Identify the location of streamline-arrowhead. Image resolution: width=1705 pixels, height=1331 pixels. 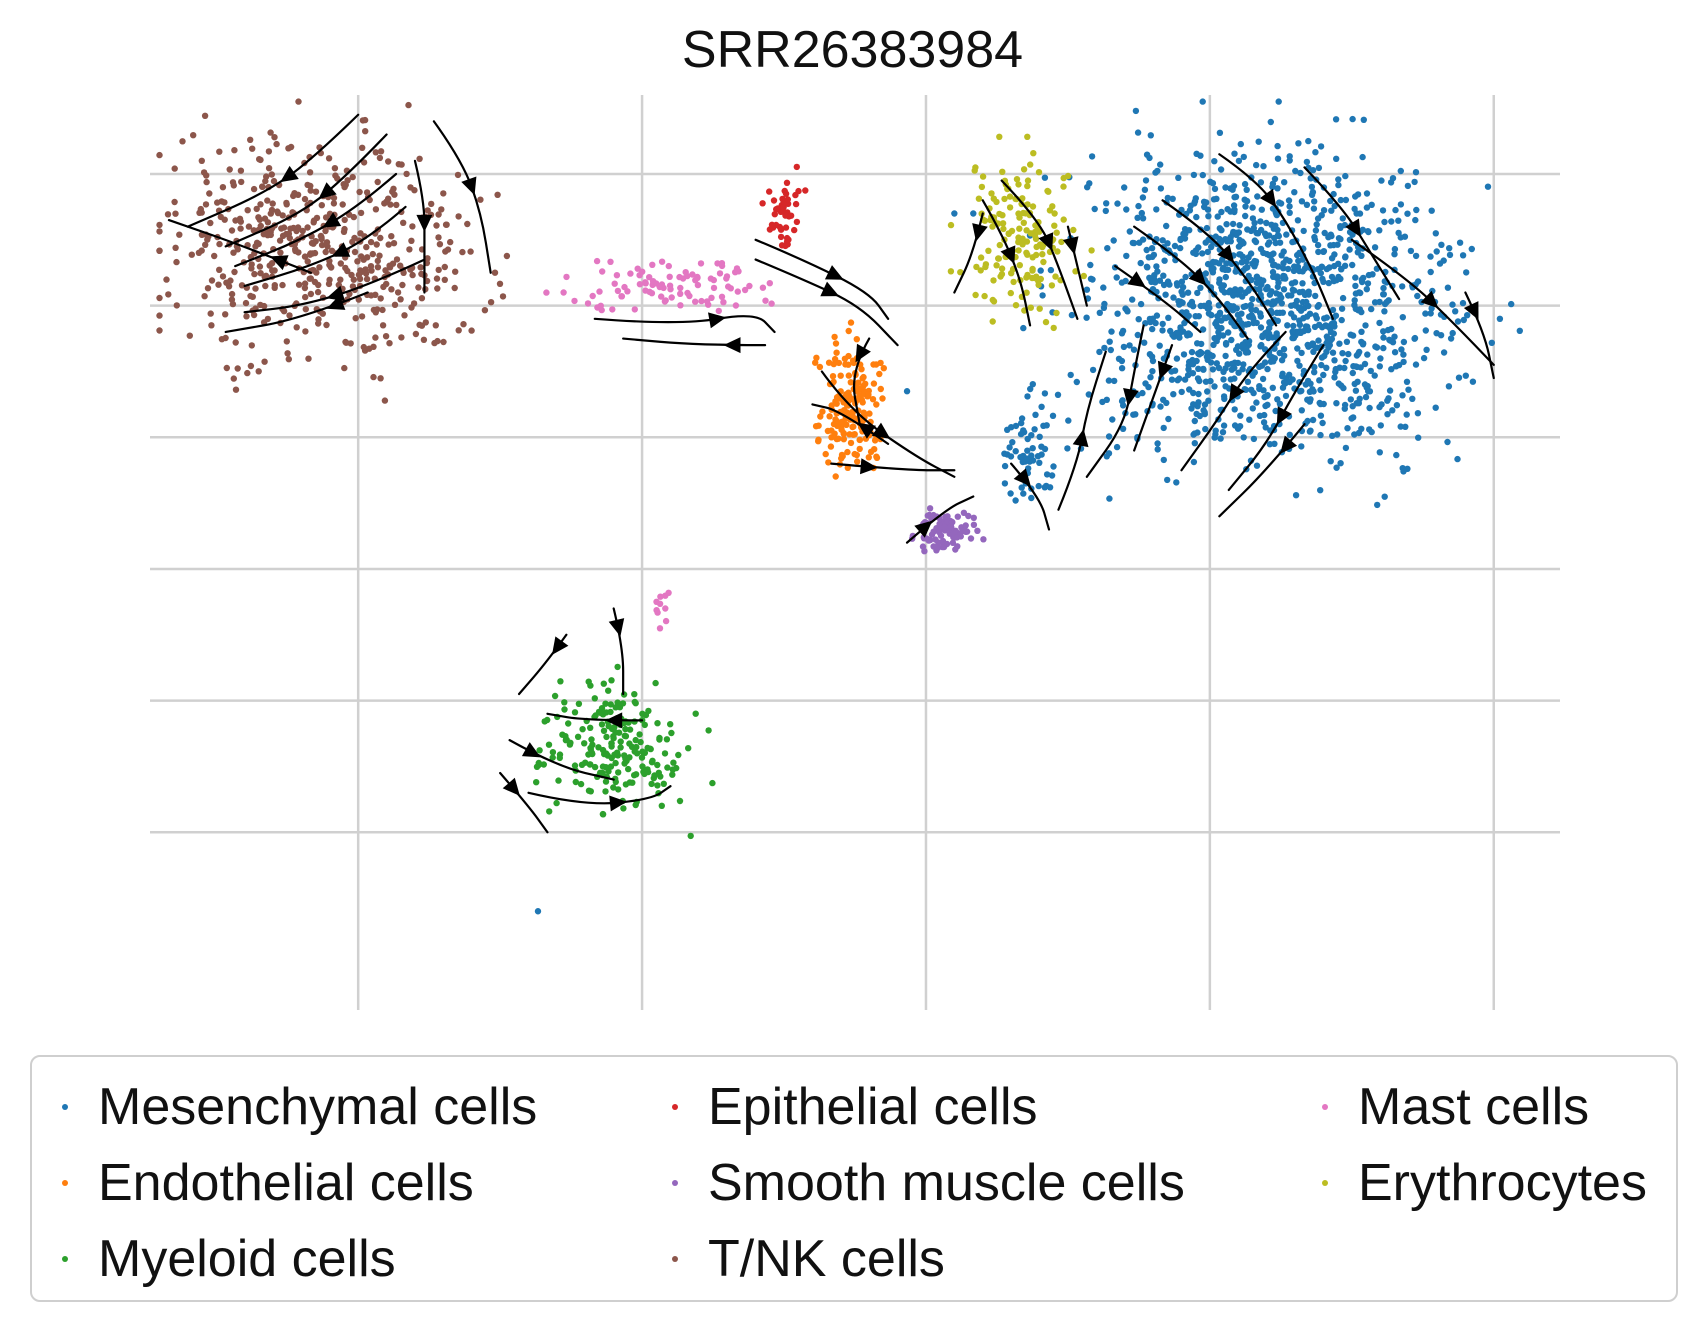
(279, 263).